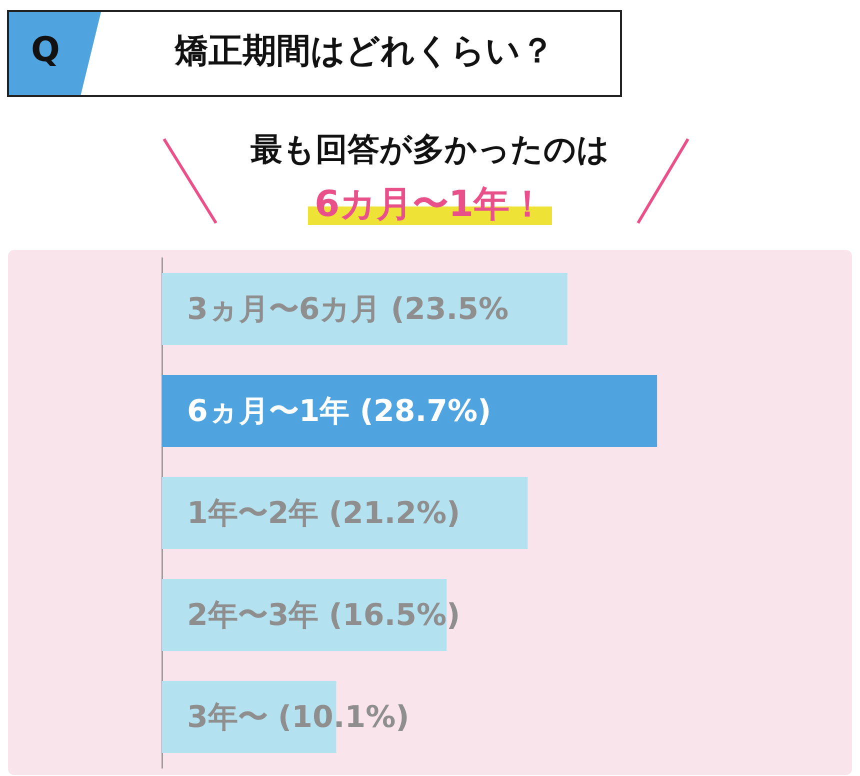  Describe the element at coordinates (394, 513) in the screenshot. I see `data-label: (21.2%)` at that location.